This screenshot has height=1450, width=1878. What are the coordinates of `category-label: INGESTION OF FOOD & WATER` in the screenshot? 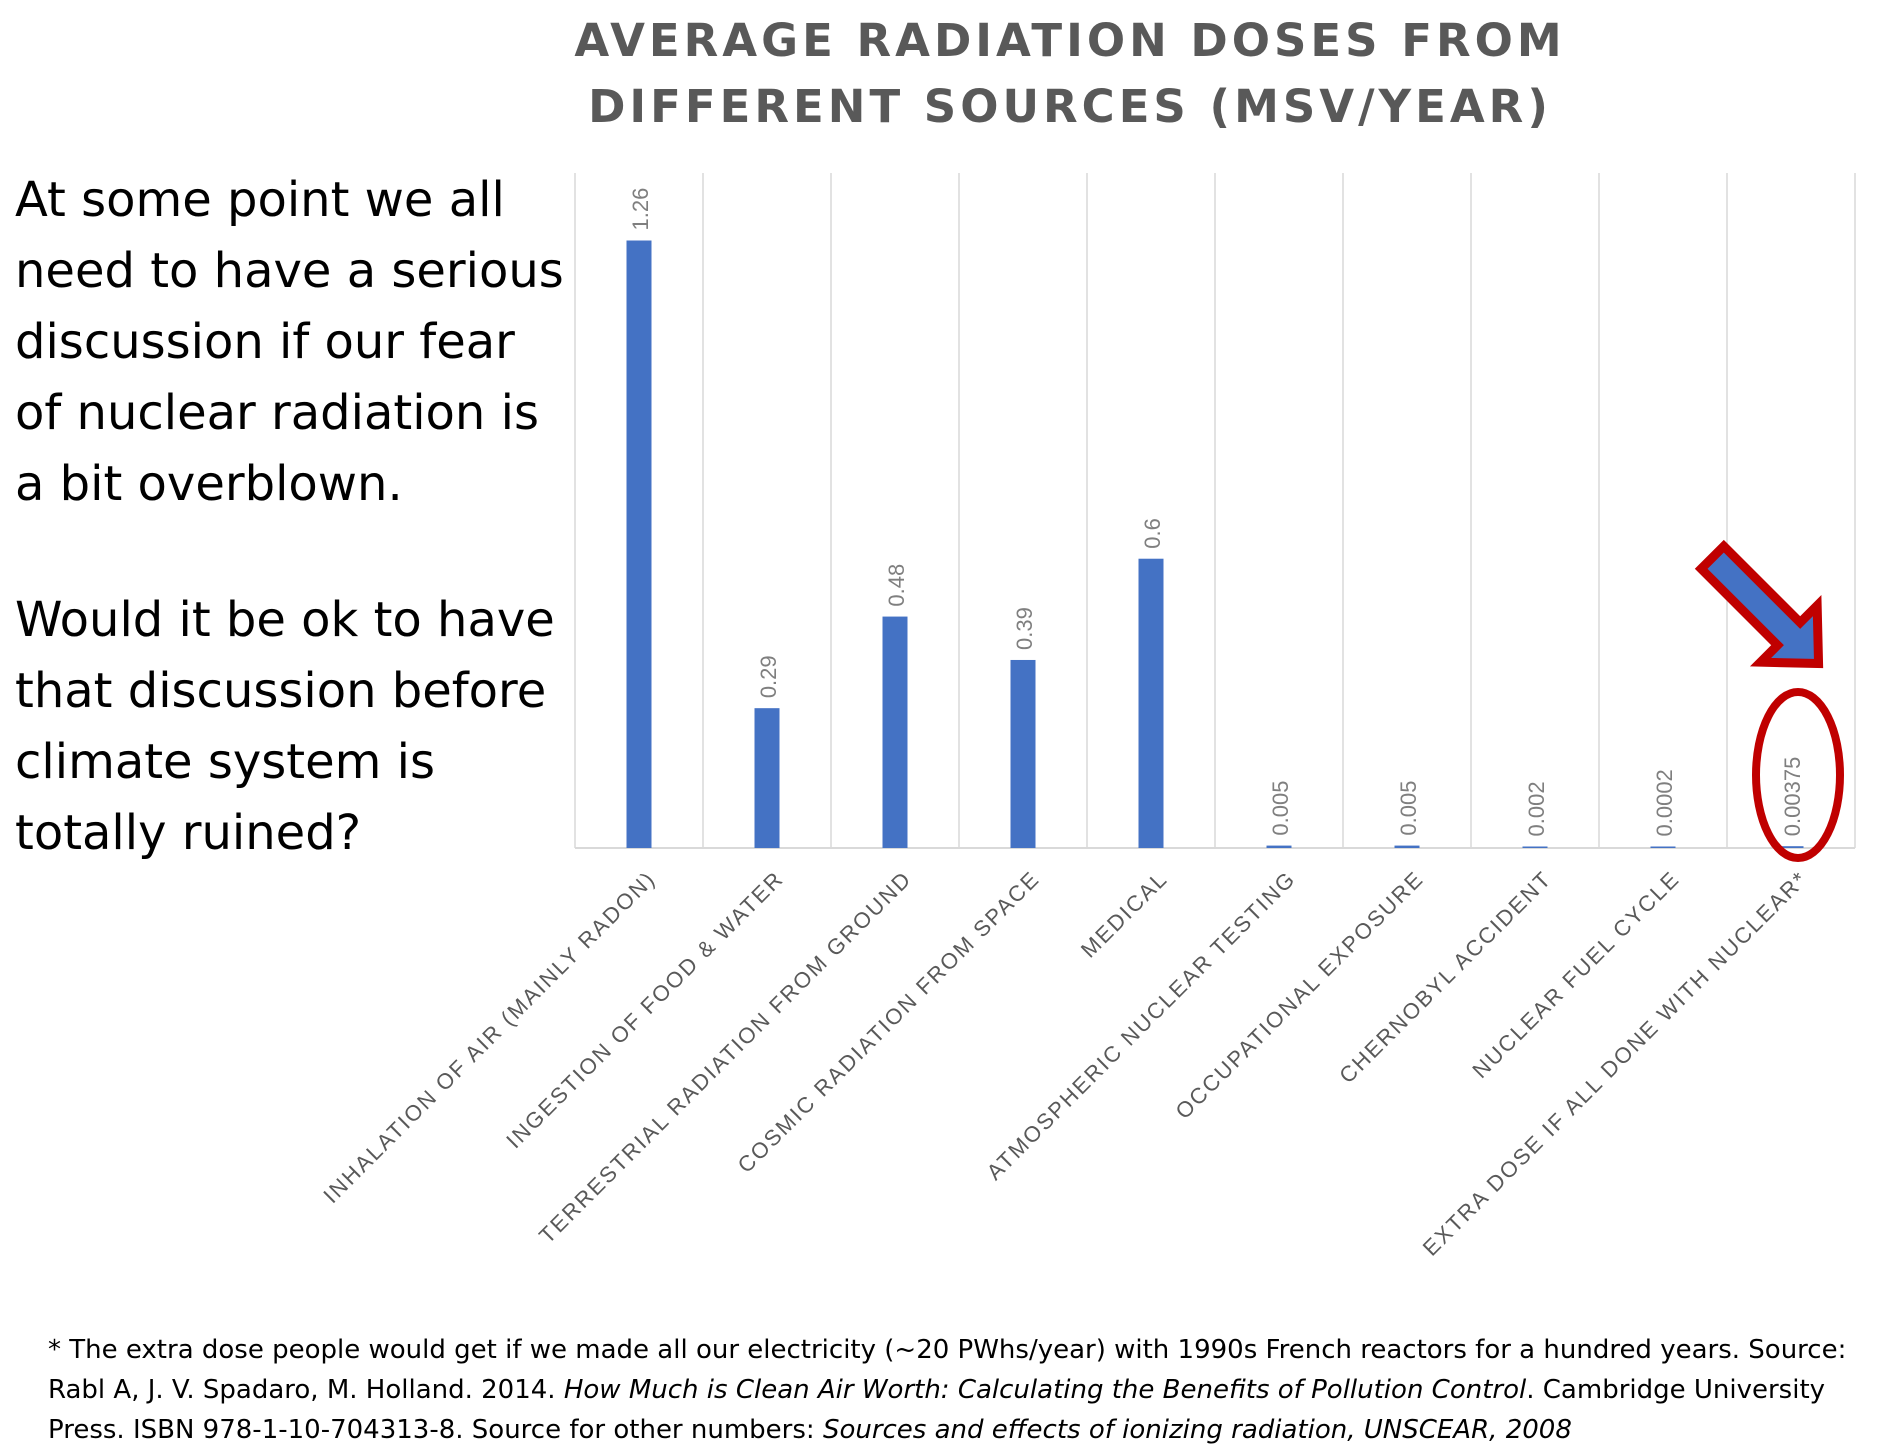 It's located at (644, 1009).